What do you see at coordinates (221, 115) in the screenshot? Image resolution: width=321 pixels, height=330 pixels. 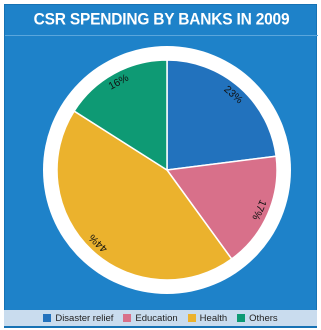 I see `pie-slice-disaster-relief` at bounding box center [221, 115].